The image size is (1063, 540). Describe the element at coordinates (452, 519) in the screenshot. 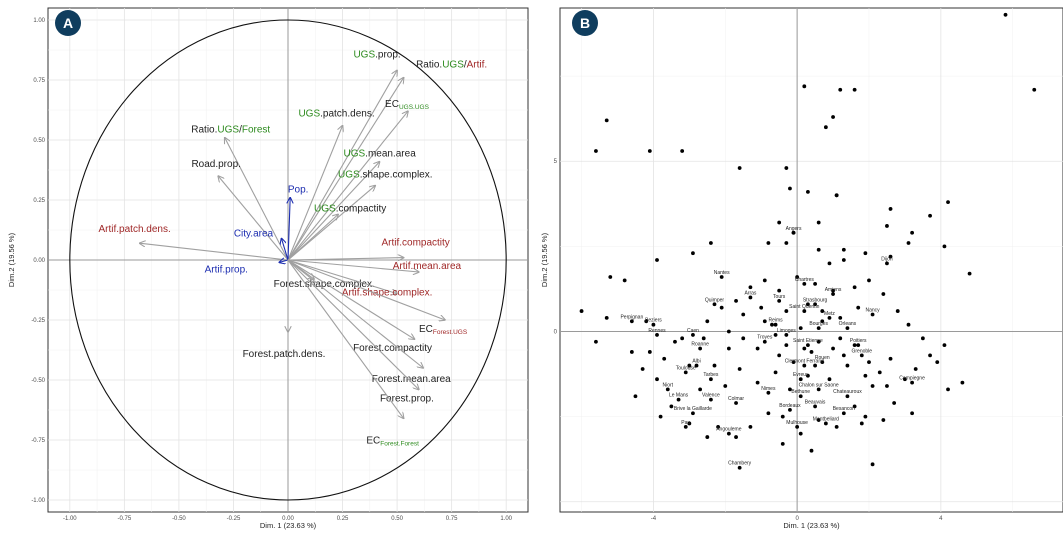

I see `x-tick-label: 0.75` at that location.